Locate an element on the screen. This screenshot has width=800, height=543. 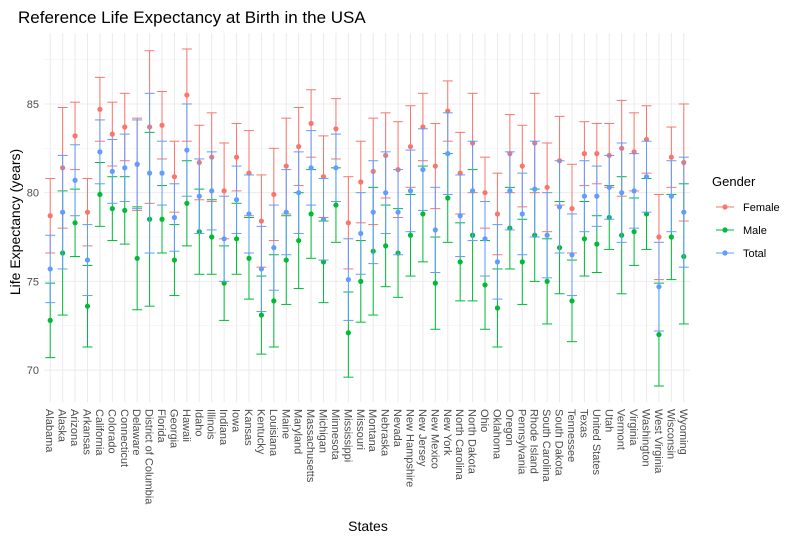
x-tick-label: Michigan is located at coordinates (323, 431).